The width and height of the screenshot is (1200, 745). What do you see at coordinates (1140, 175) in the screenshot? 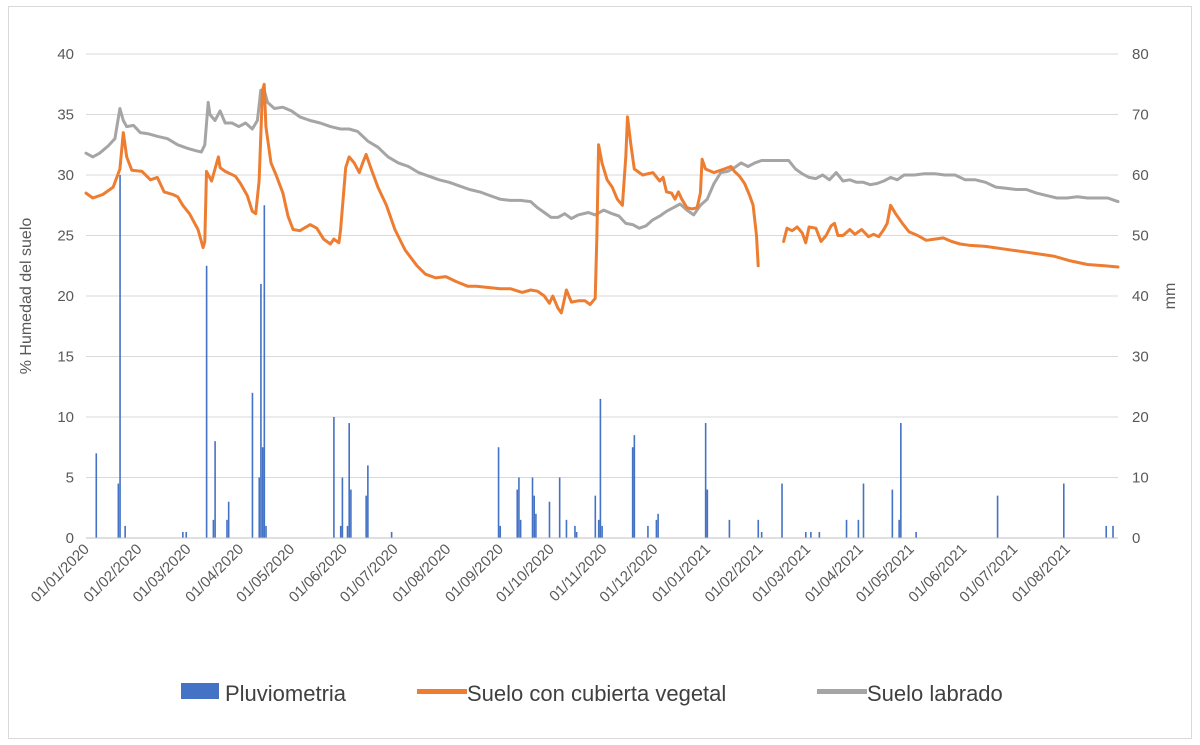
I see `y-right-tick-label: 60` at bounding box center [1140, 175].